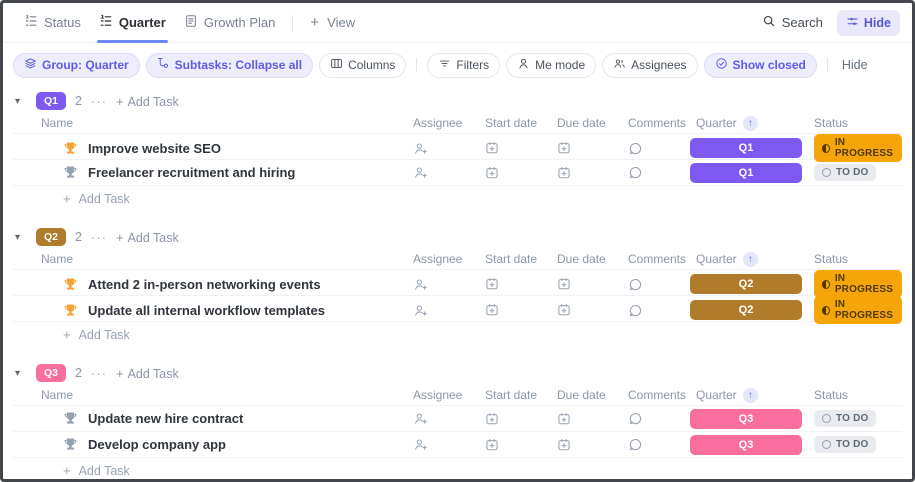 This screenshot has height=482, width=915. What do you see at coordinates (204, 284) in the screenshot?
I see `task-name: Attend 2 in-person networking events` at bounding box center [204, 284].